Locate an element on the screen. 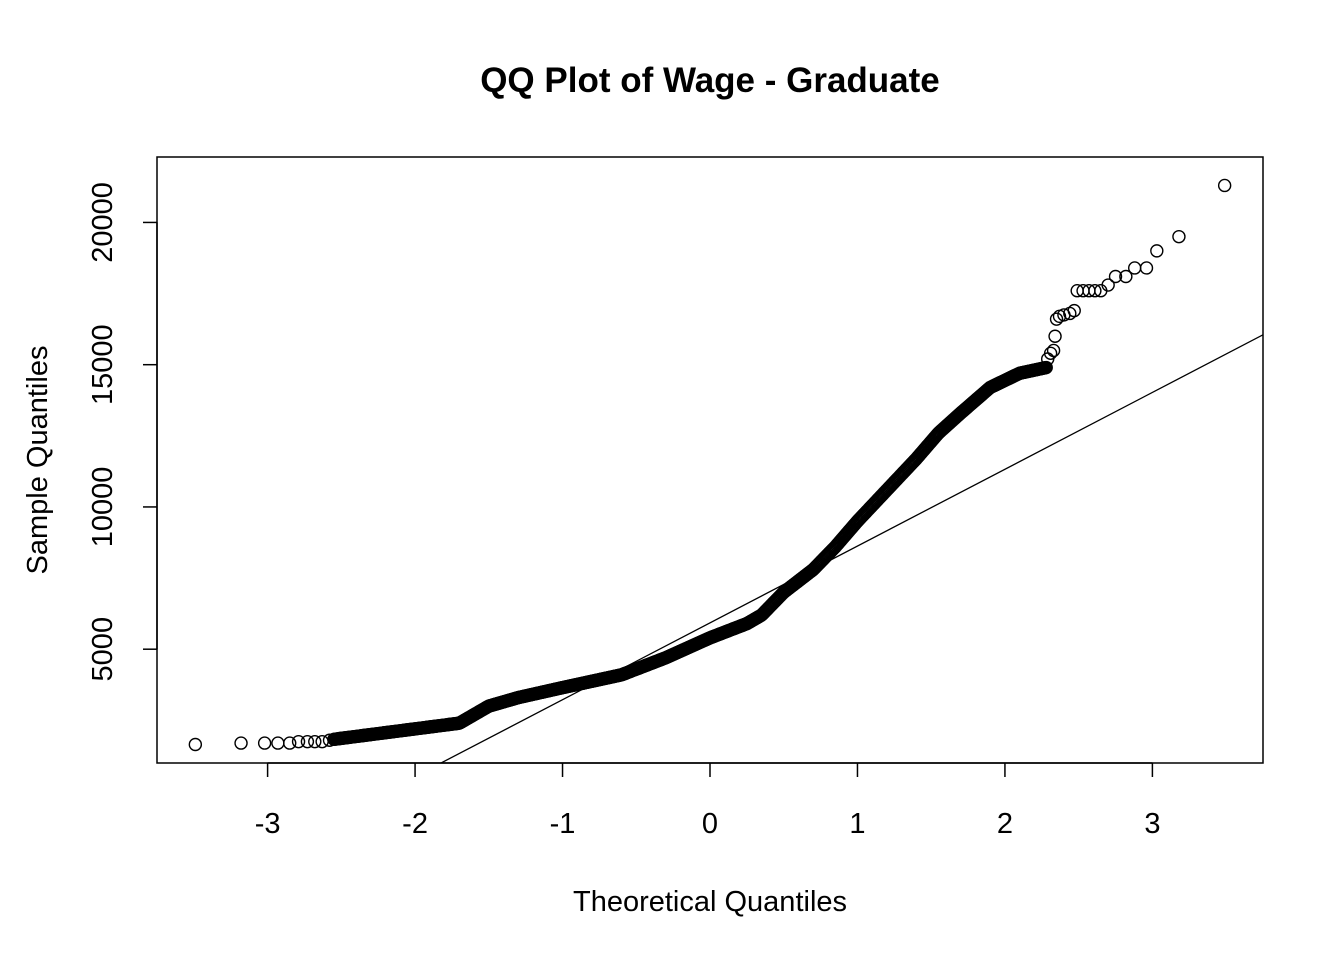  y-tick-label: 15000 is located at coordinates (103, 364).